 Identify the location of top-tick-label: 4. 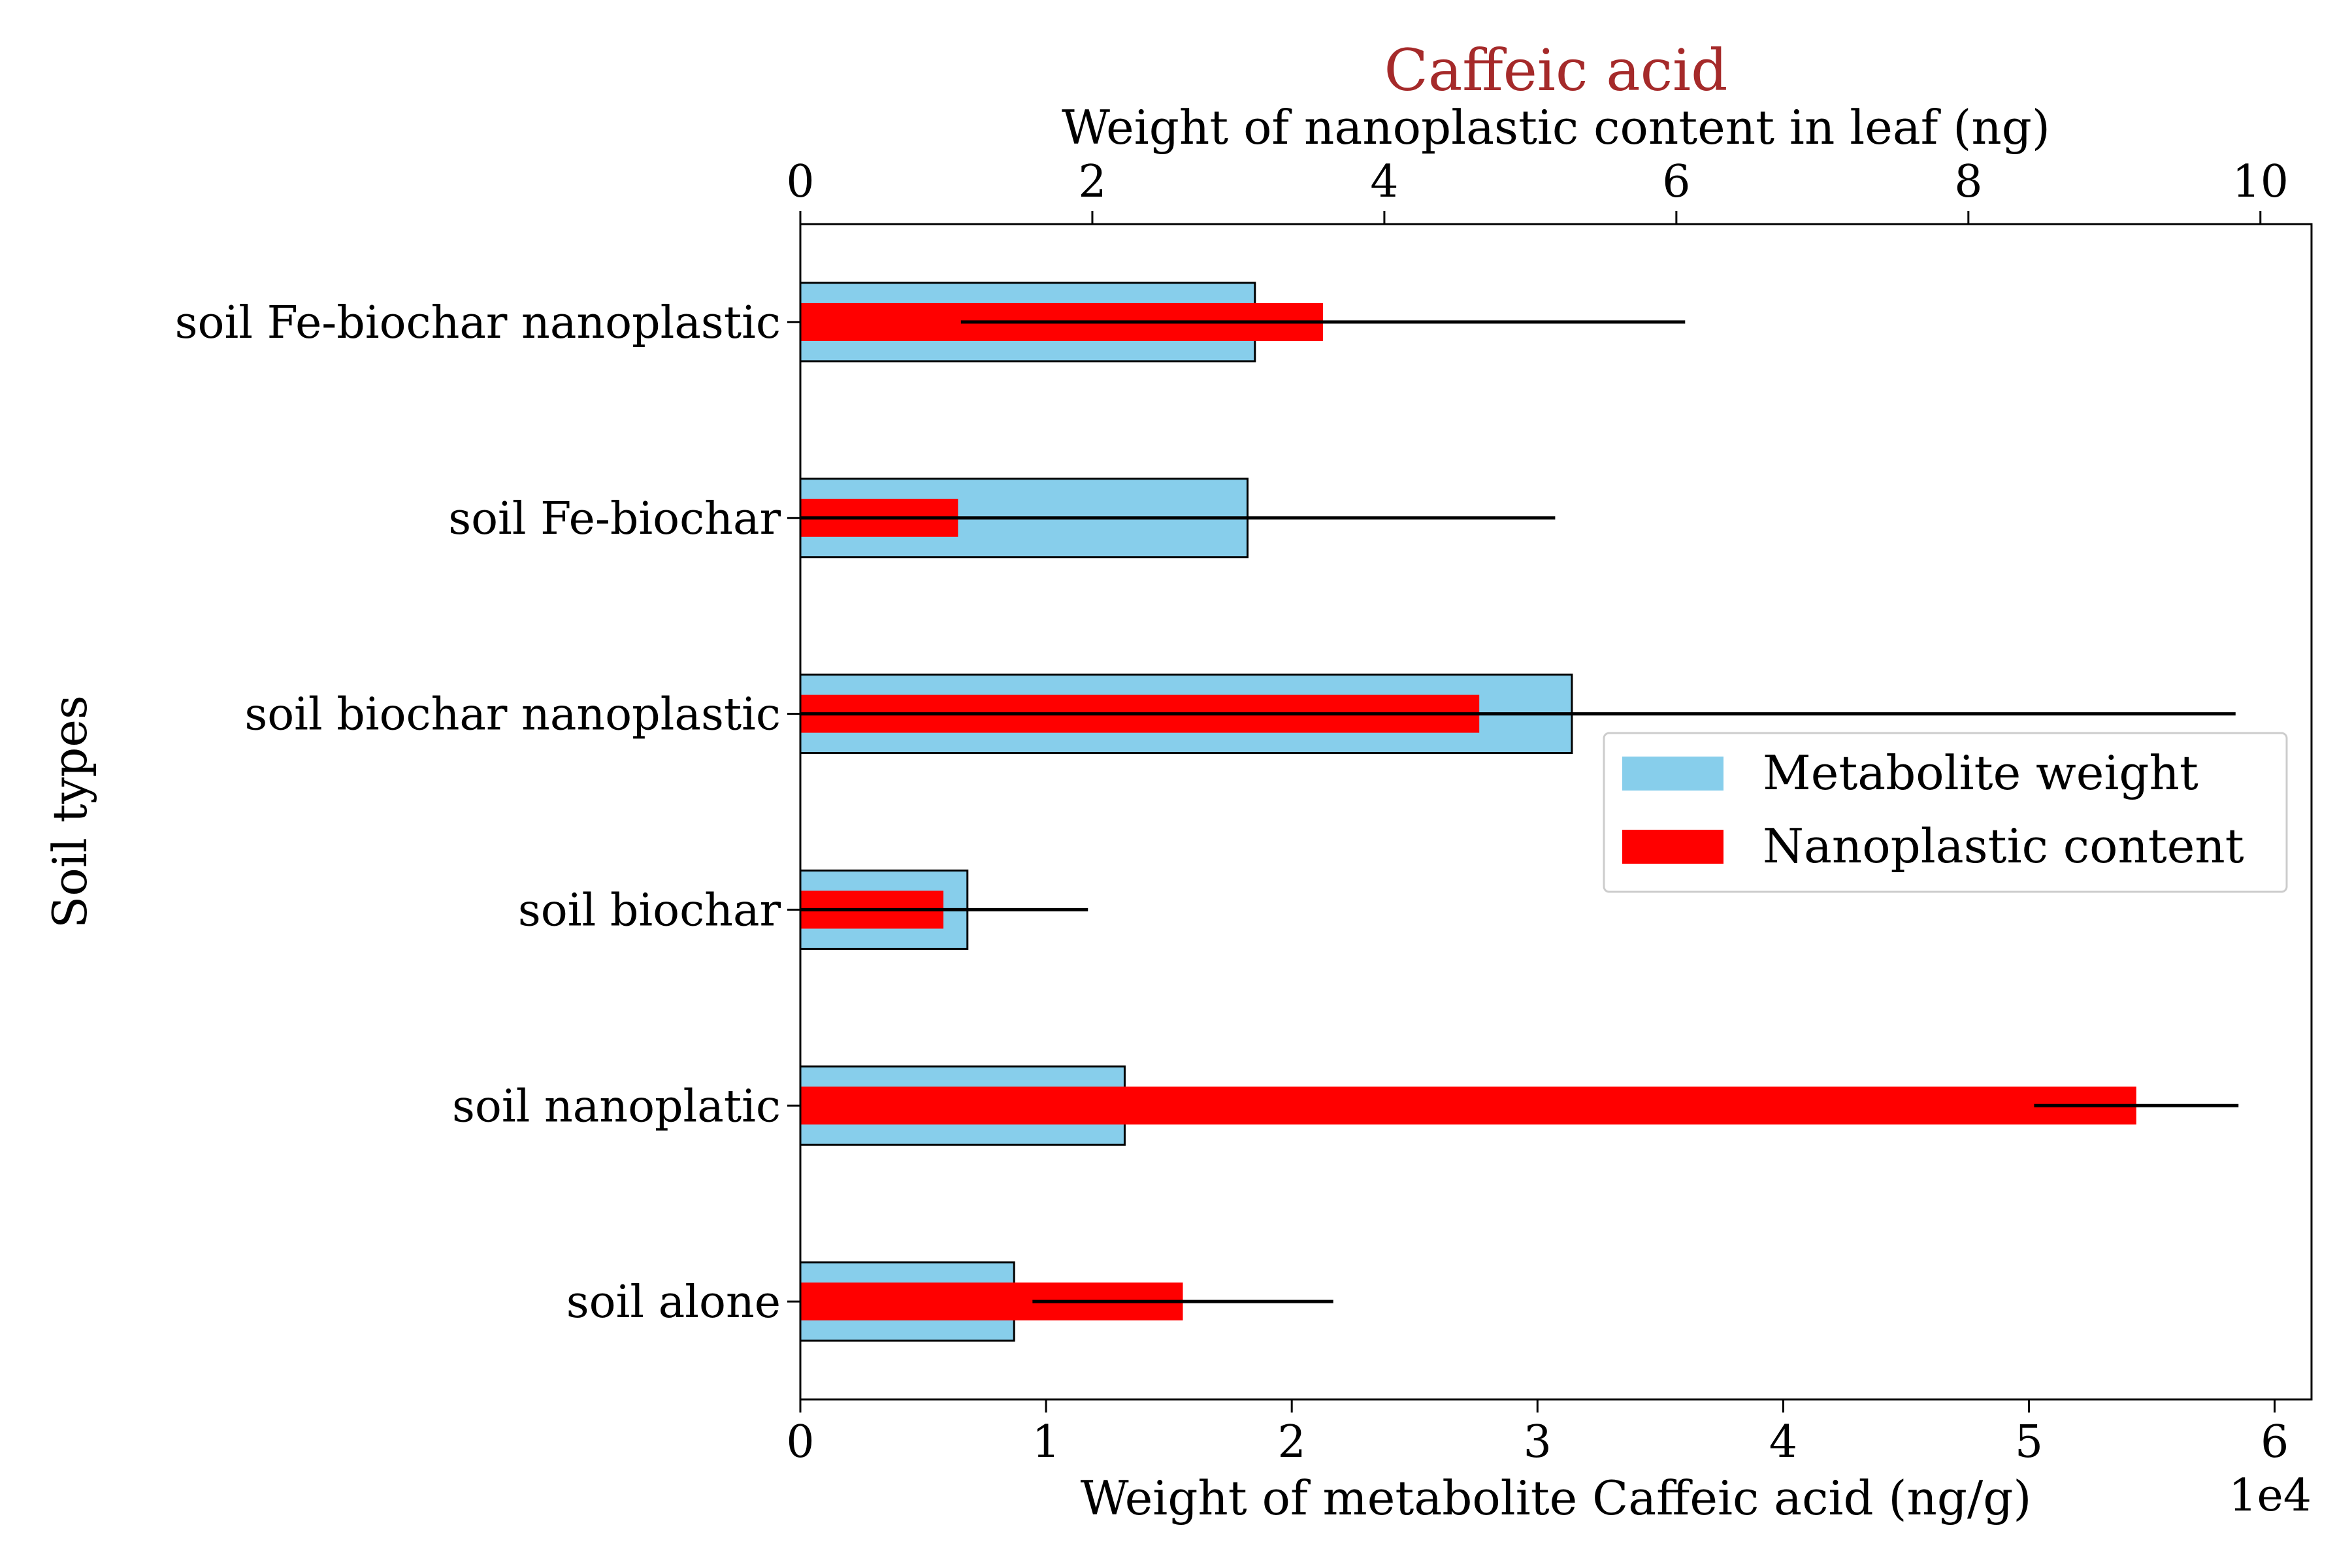
(1384, 182).